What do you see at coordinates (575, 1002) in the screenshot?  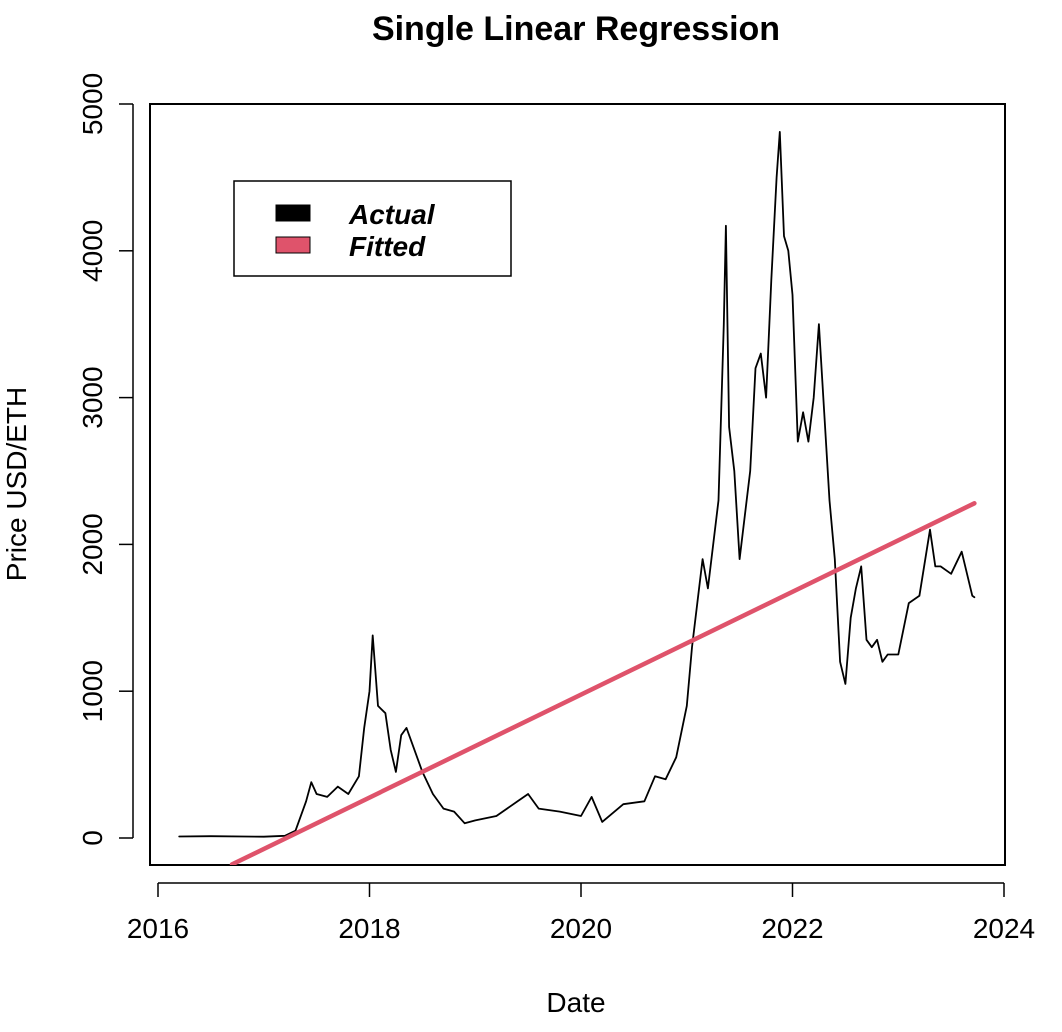 I see `x-axis-label: Date` at bounding box center [575, 1002].